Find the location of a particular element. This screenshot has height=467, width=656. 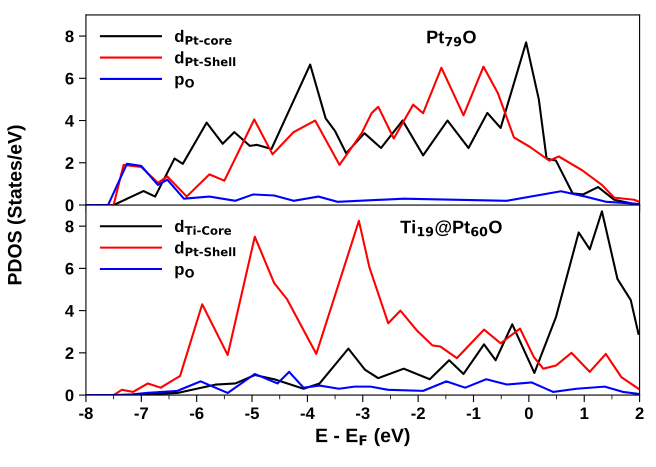

annotation: Pt$_{79}$O is located at coordinates (451, 38).